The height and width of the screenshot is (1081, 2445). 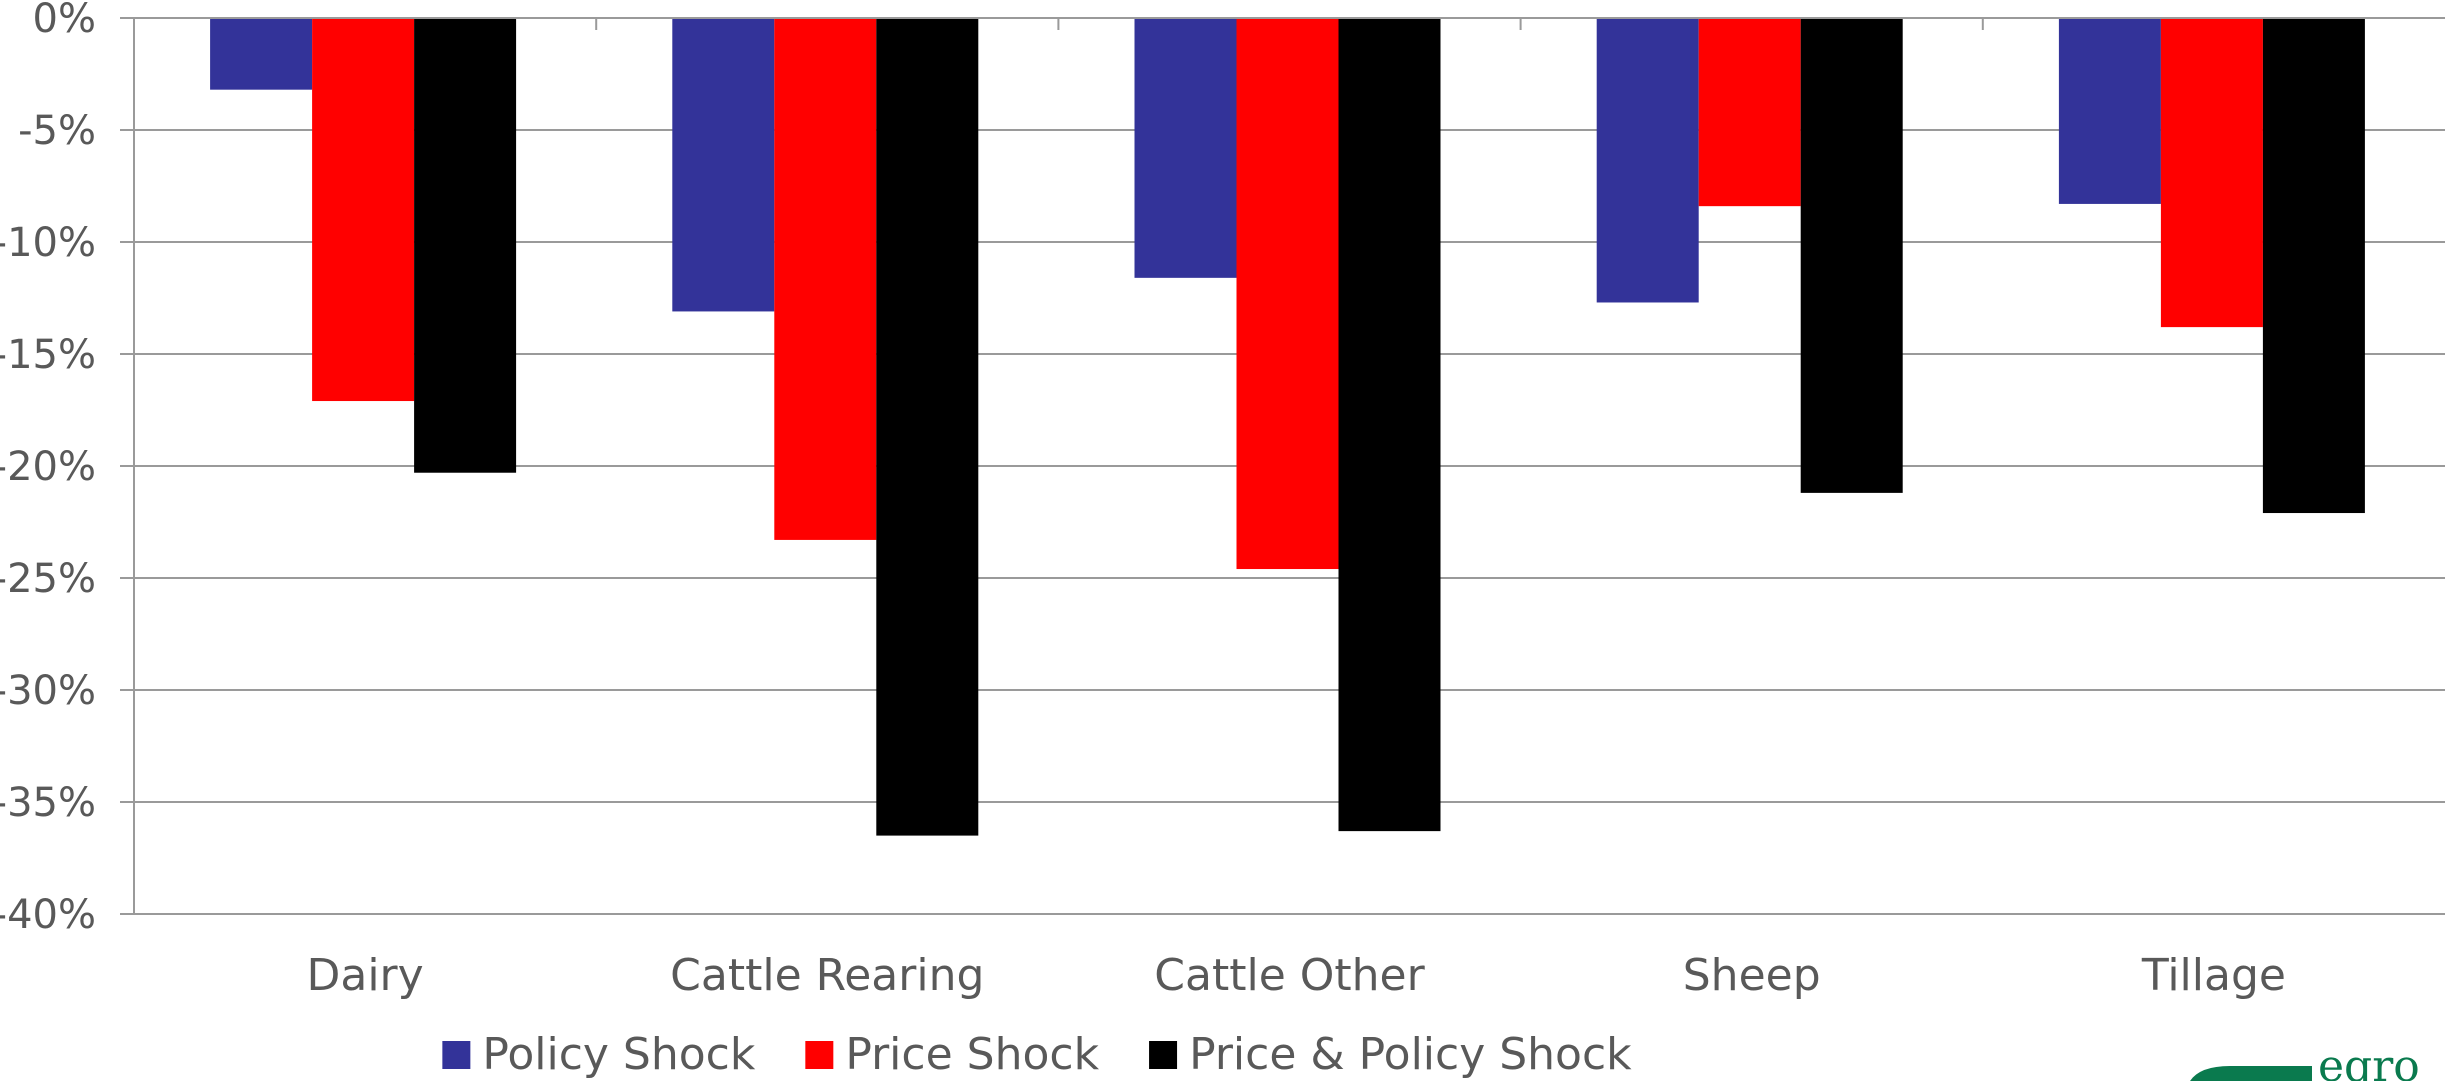 I want to click on category-label: Cattle Other, so click(x=1289, y=975).